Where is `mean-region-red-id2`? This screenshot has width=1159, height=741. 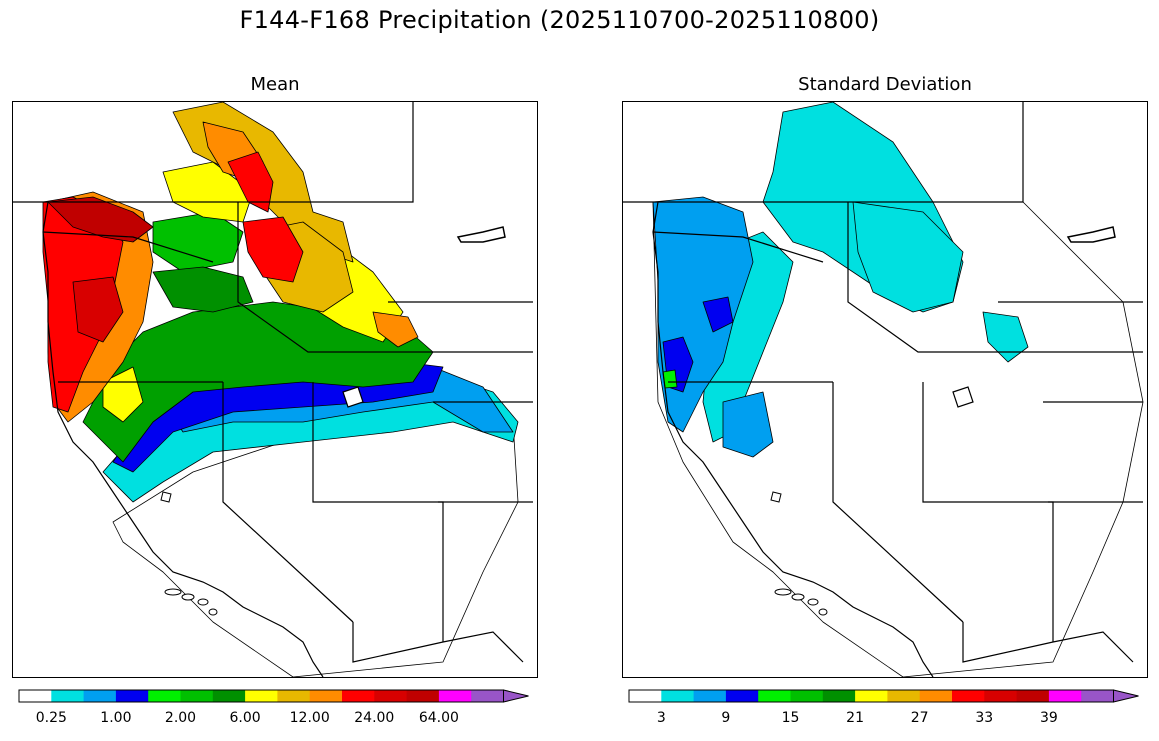 mean-region-red-id2 is located at coordinates (273, 249).